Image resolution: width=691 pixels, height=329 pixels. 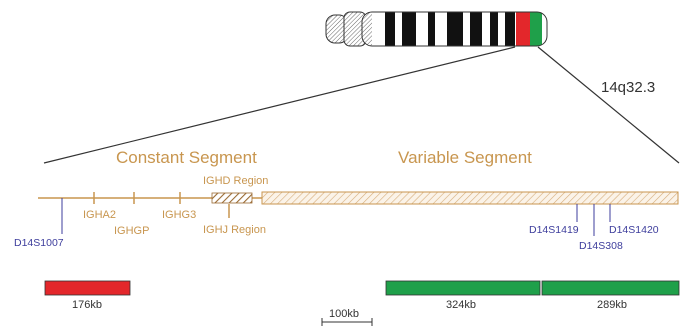 What do you see at coordinates (634, 230) in the screenshot?
I see `marker-label-d14s1420: D14S1420` at bounding box center [634, 230].